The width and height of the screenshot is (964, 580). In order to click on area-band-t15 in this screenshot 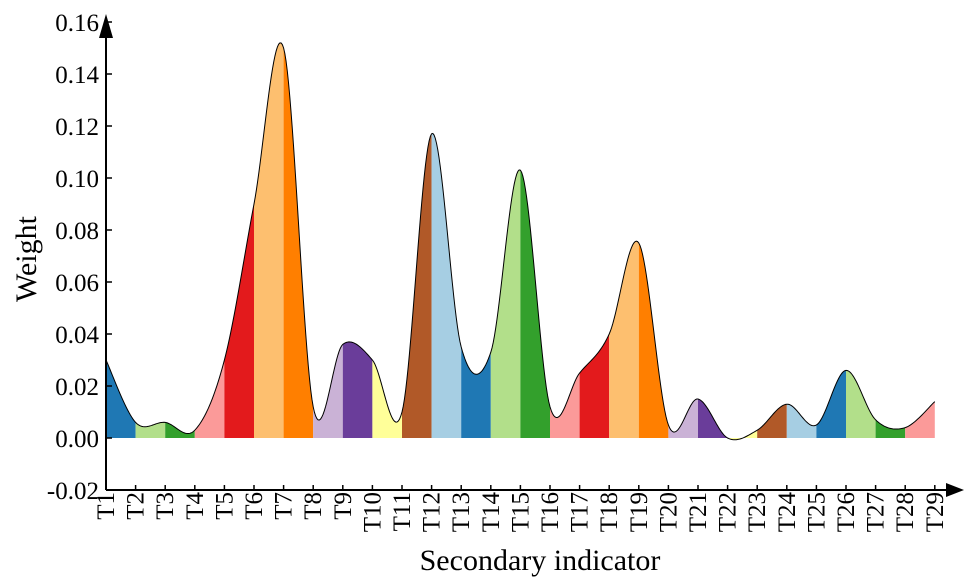, I will do `click(535, 304)`.